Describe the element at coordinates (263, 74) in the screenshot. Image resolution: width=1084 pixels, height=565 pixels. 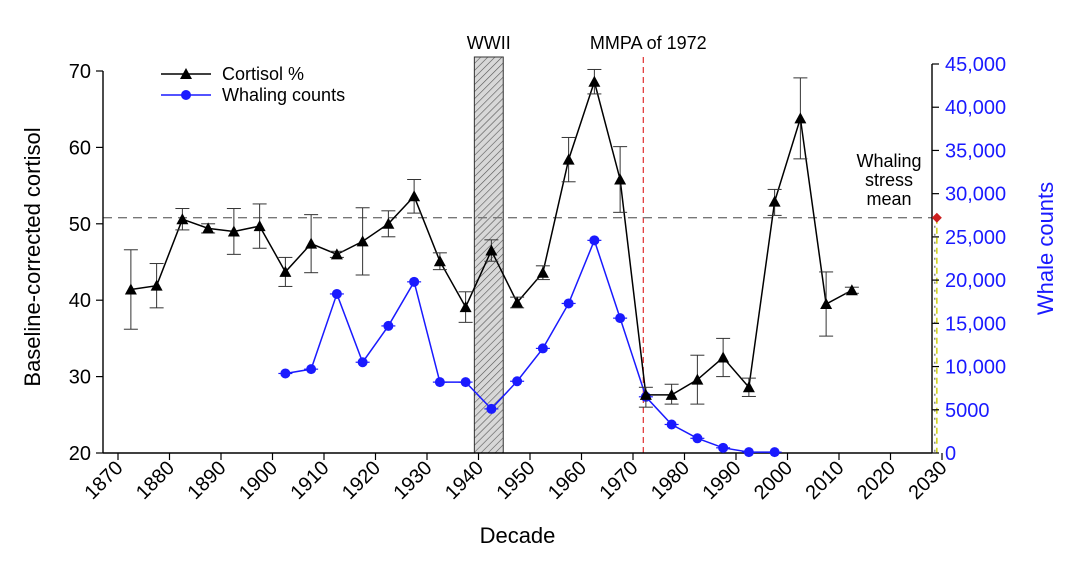
I see `legend-cortisol-label: Cortisol %` at that location.